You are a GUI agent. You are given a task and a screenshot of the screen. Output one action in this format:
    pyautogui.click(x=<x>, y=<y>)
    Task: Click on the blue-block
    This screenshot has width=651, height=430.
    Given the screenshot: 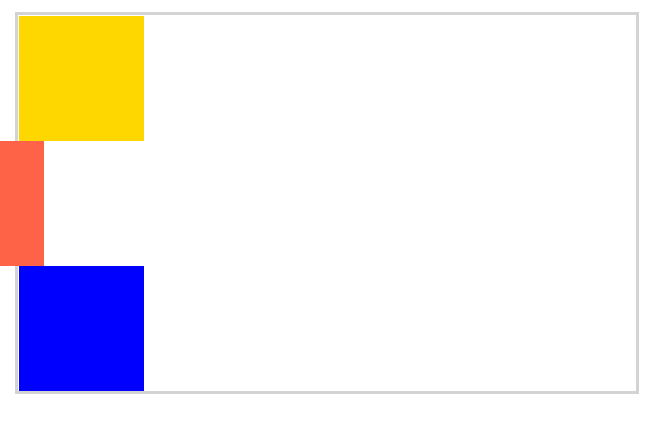 What is the action you would take?
    pyautogui.click(x=81, y=328)
    